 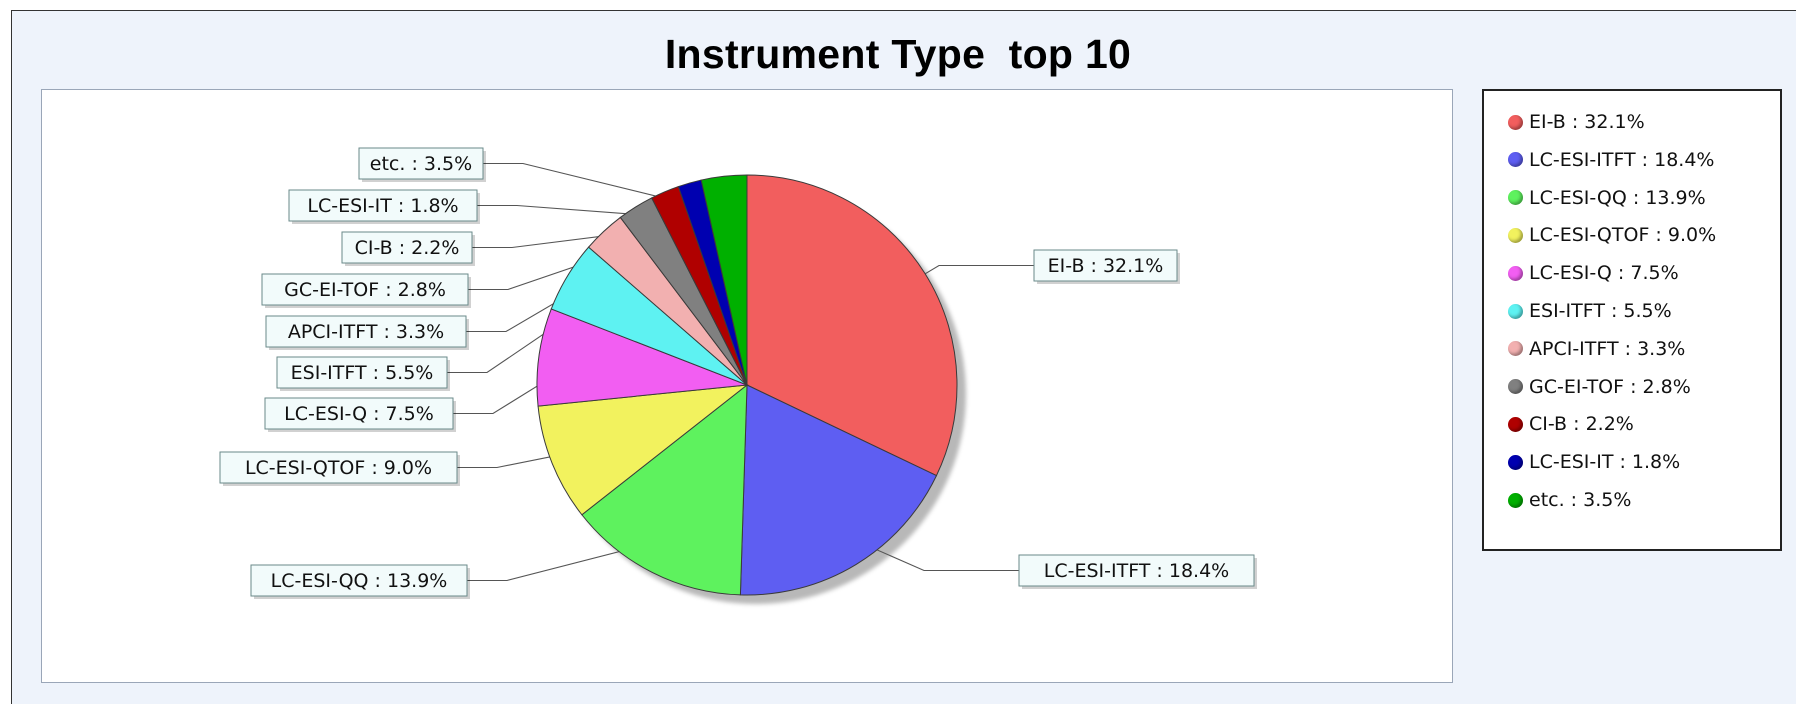 I want to click on legend-label-ci-b: CI-B : 2.2%, so click(x=1581, y=424).